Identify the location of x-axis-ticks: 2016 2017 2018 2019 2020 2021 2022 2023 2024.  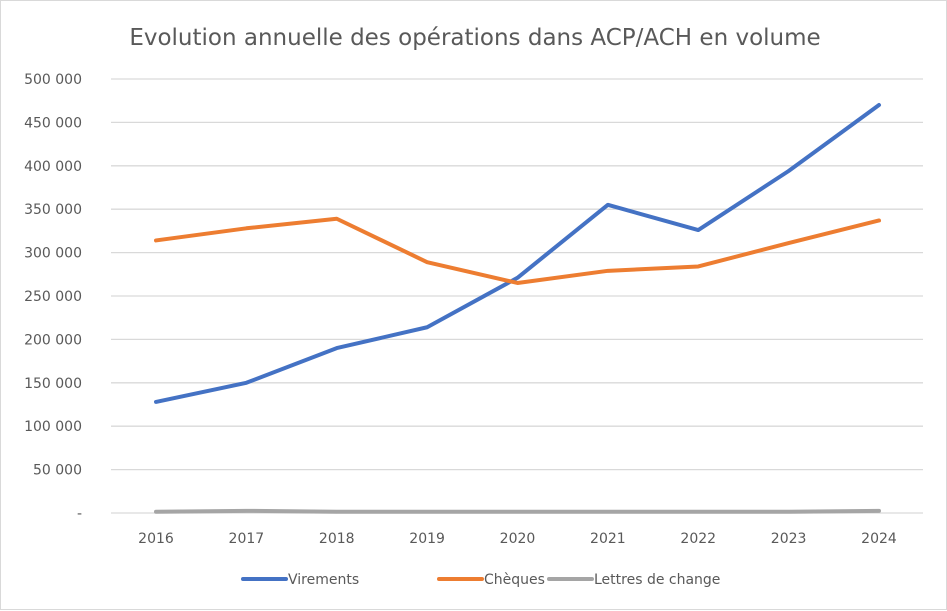
(517, 539).